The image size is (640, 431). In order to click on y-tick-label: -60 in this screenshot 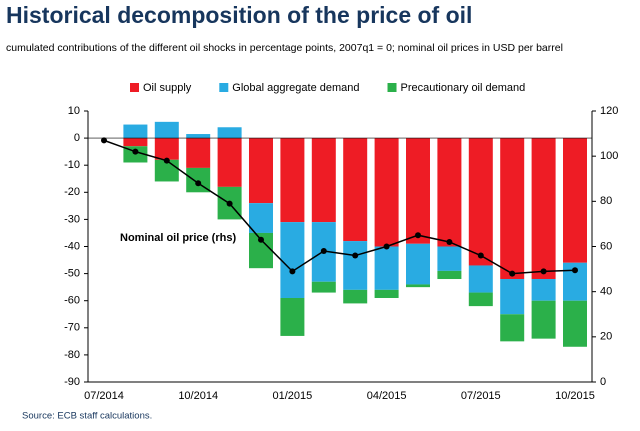, I will do `click(72, 301)`.